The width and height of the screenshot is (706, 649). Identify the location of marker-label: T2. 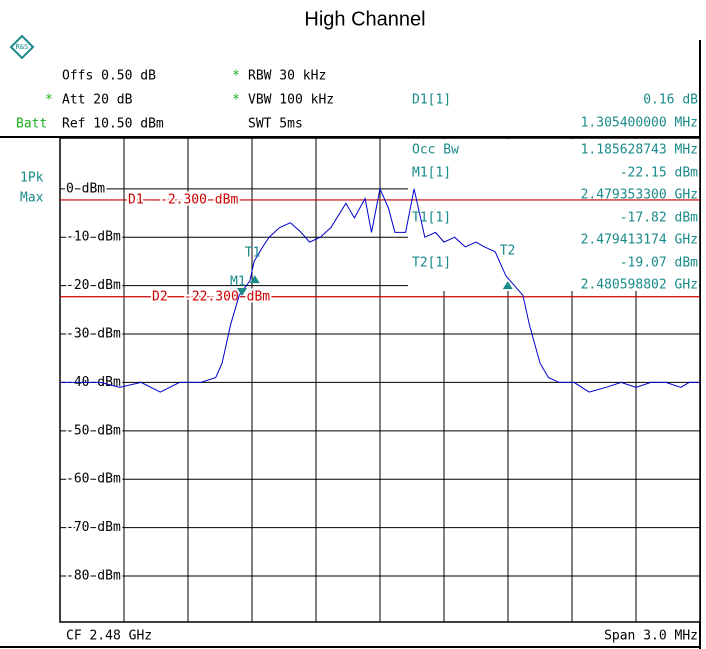
(508, 251).